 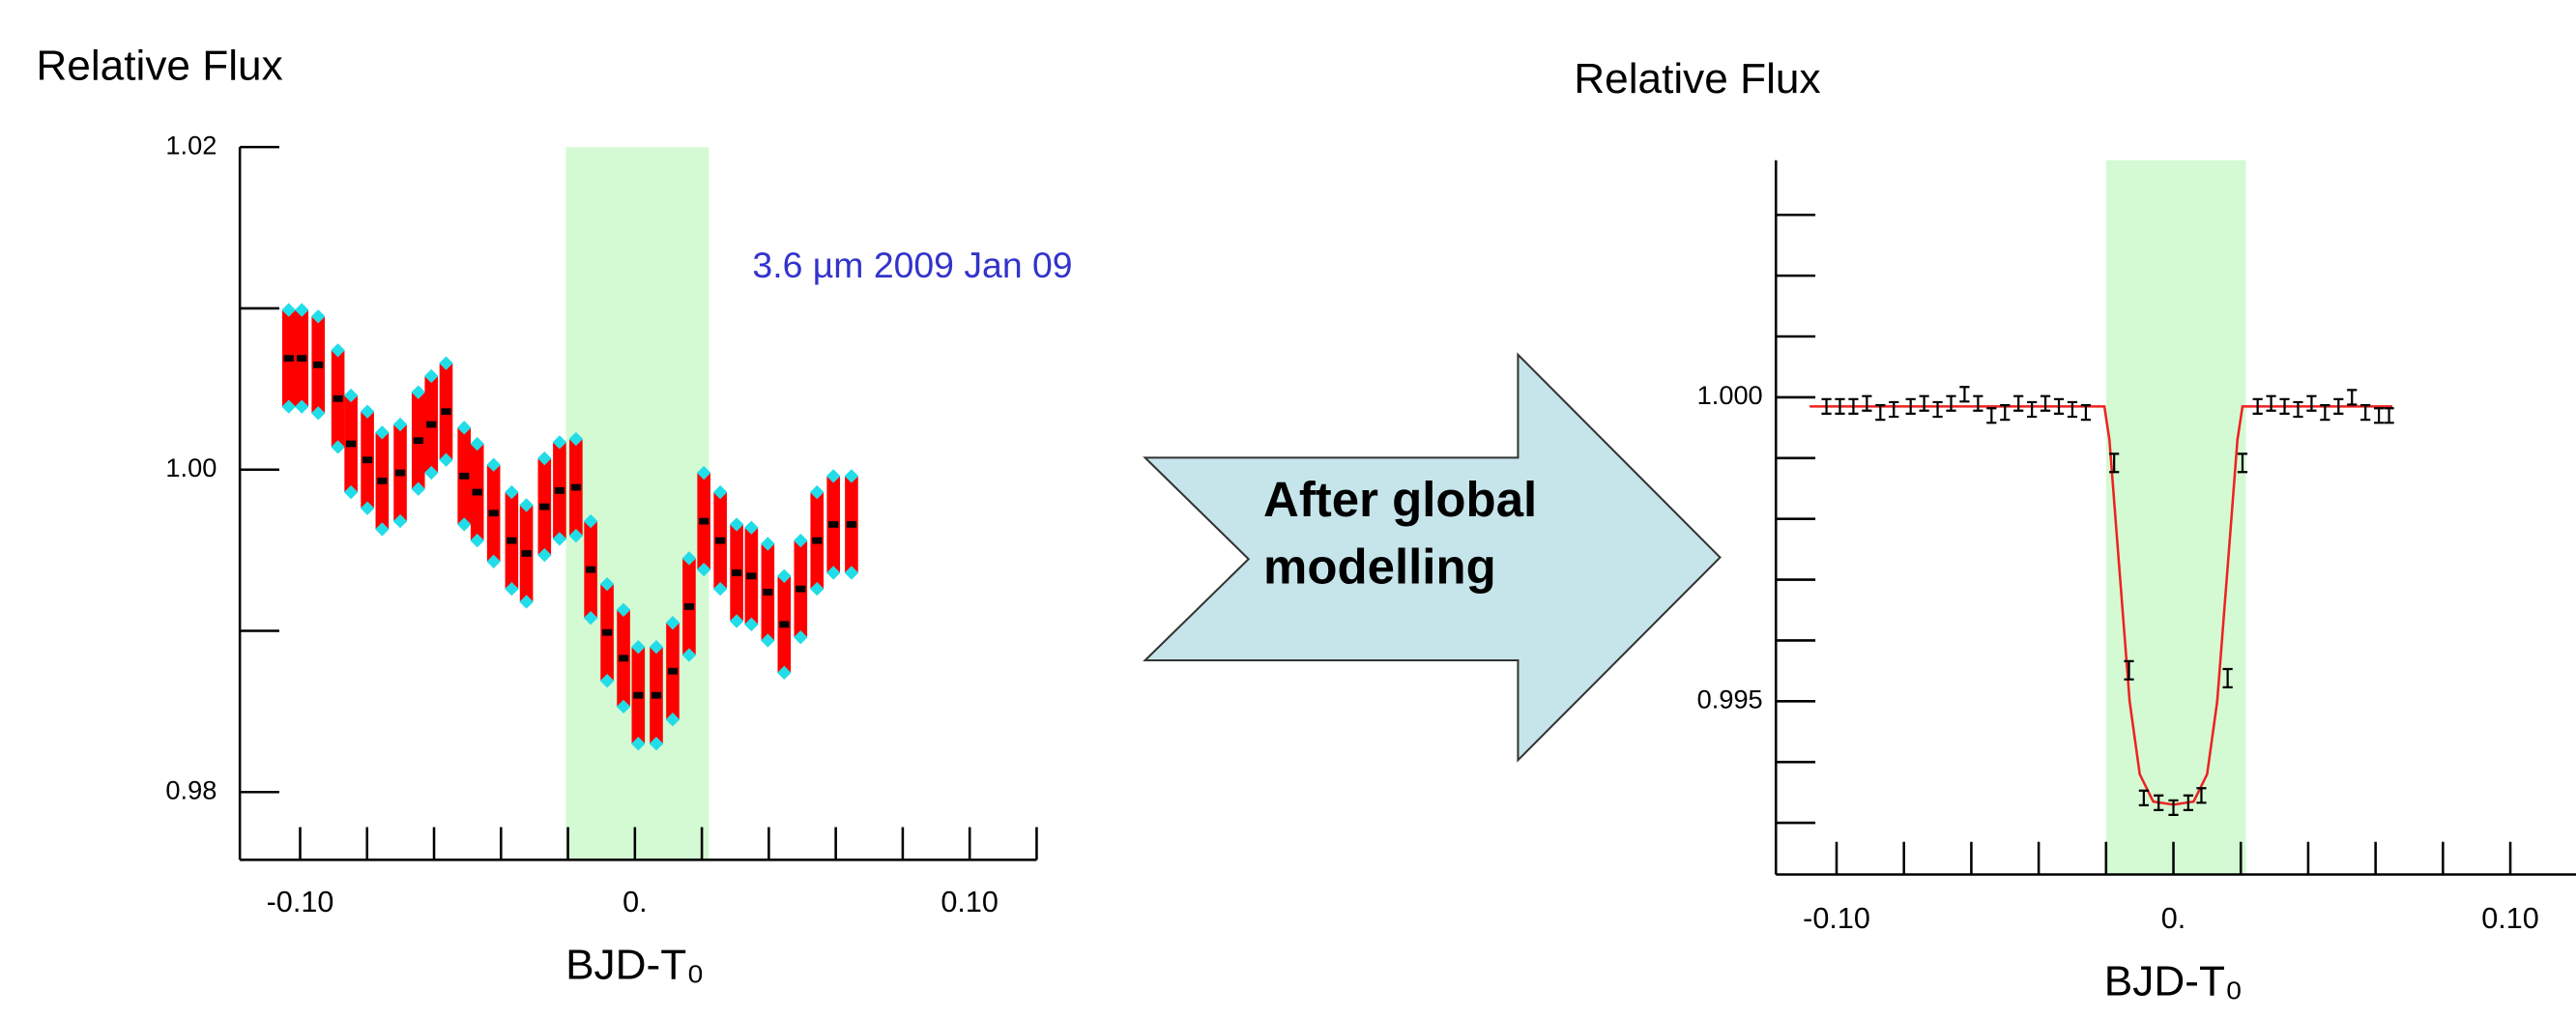 I want to click on y-axis-title: Relative Flux, so click(x=159, y=67).